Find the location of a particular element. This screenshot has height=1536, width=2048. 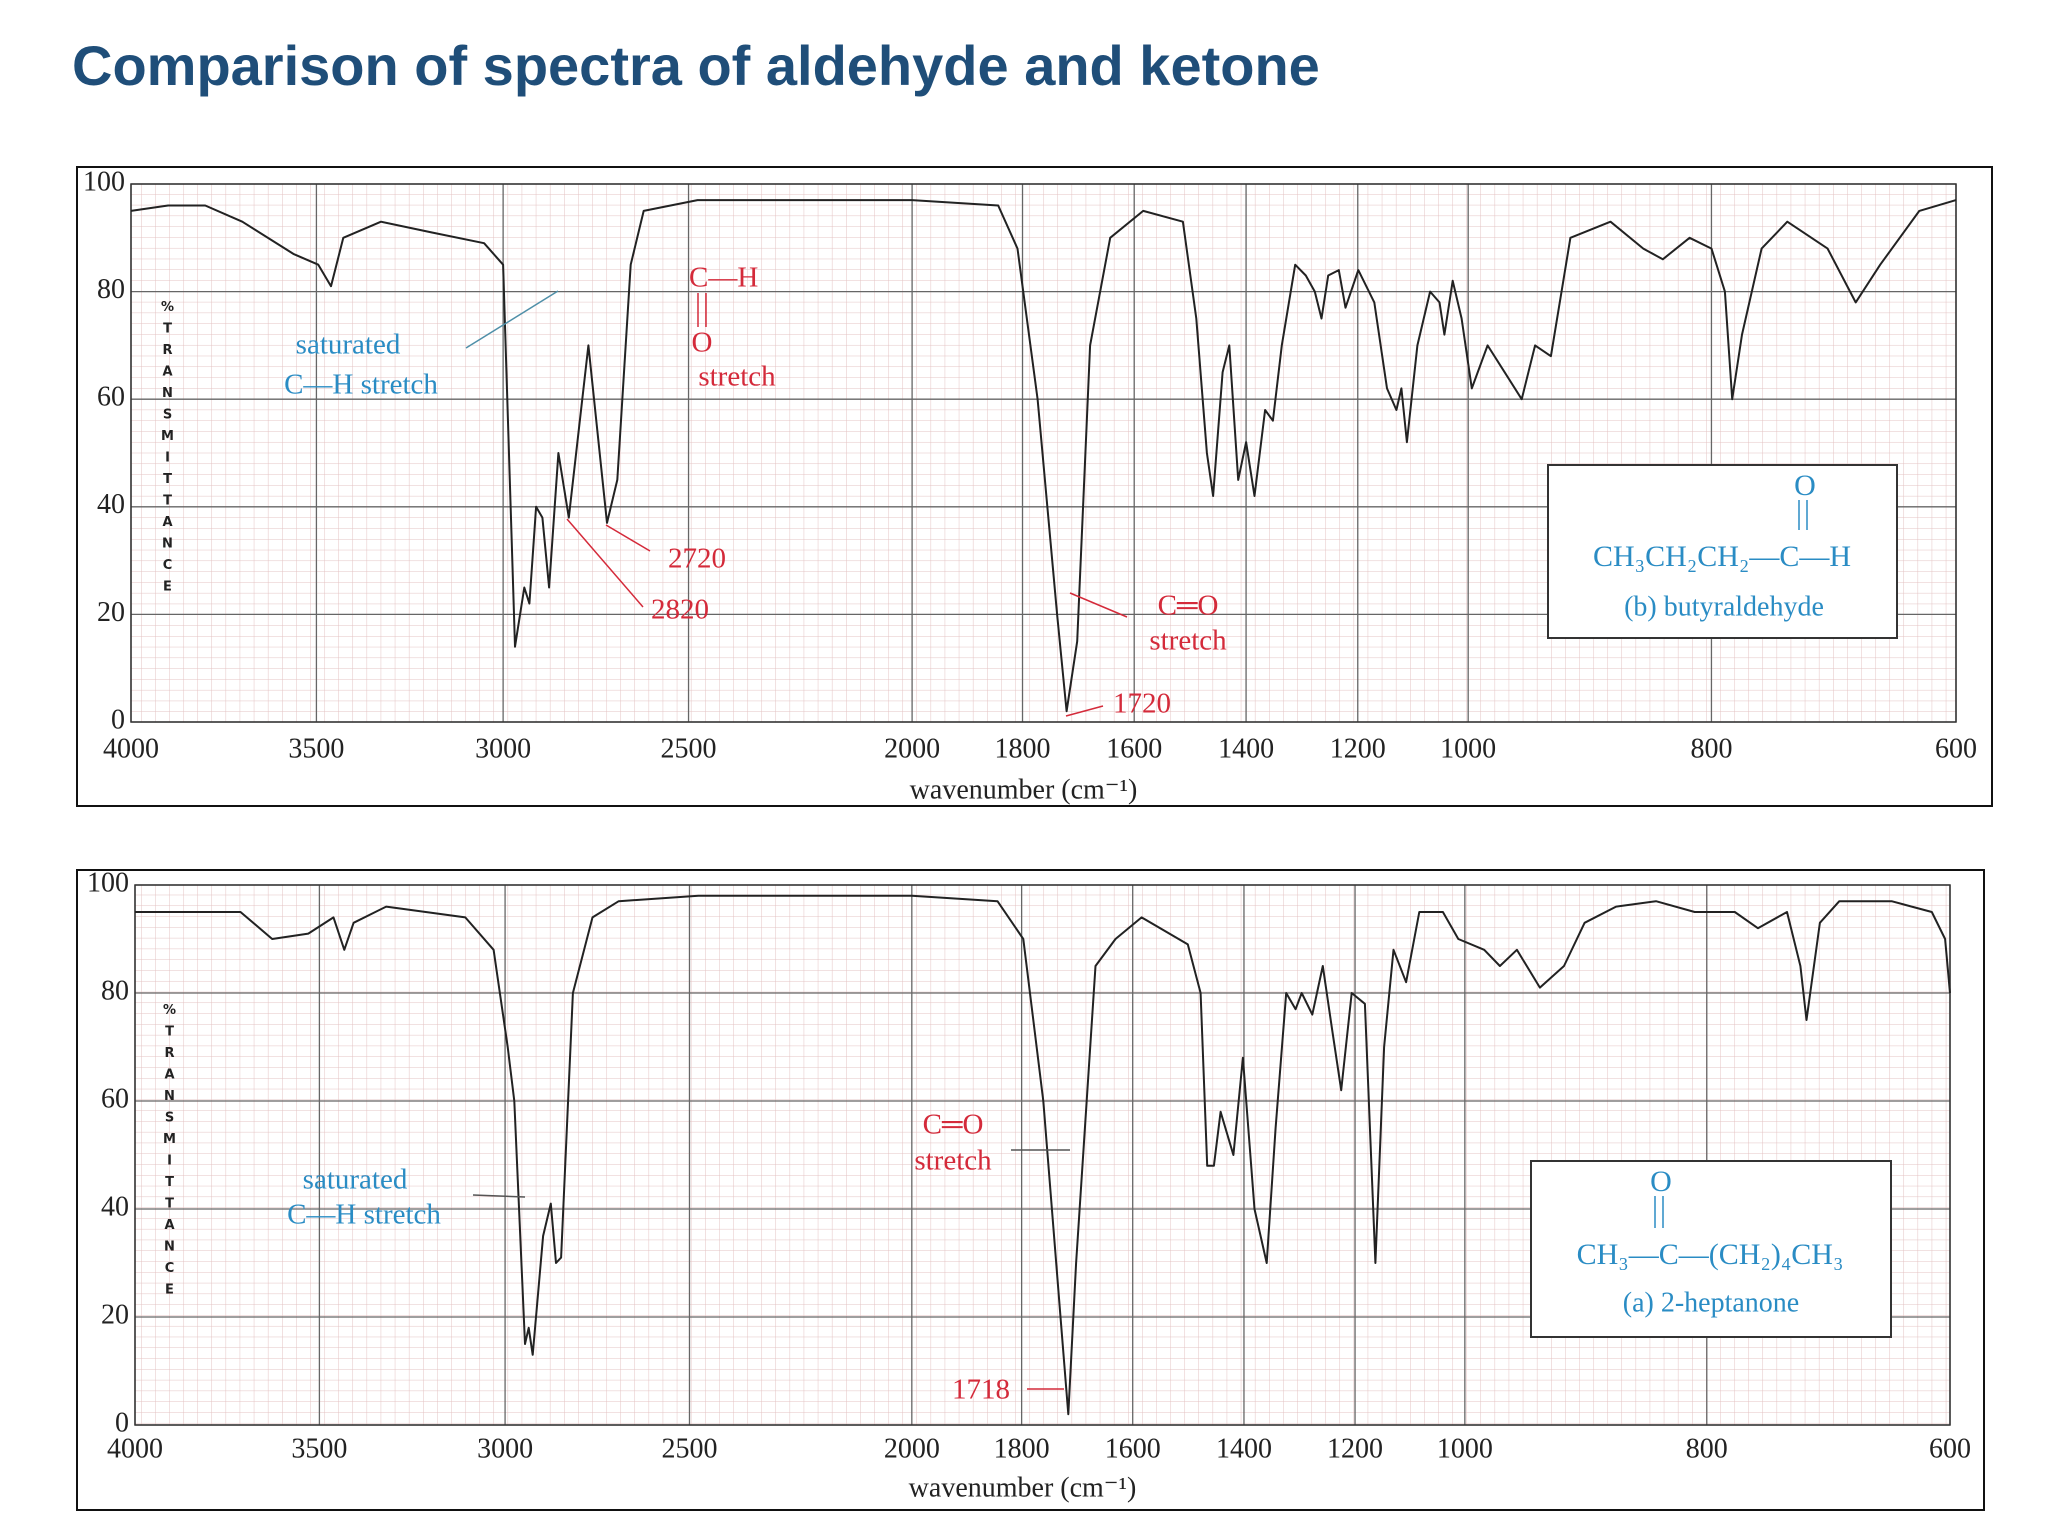

structure-formula: CH₃CH₂CH₂—C—H is located at coordinates (1722, 556).